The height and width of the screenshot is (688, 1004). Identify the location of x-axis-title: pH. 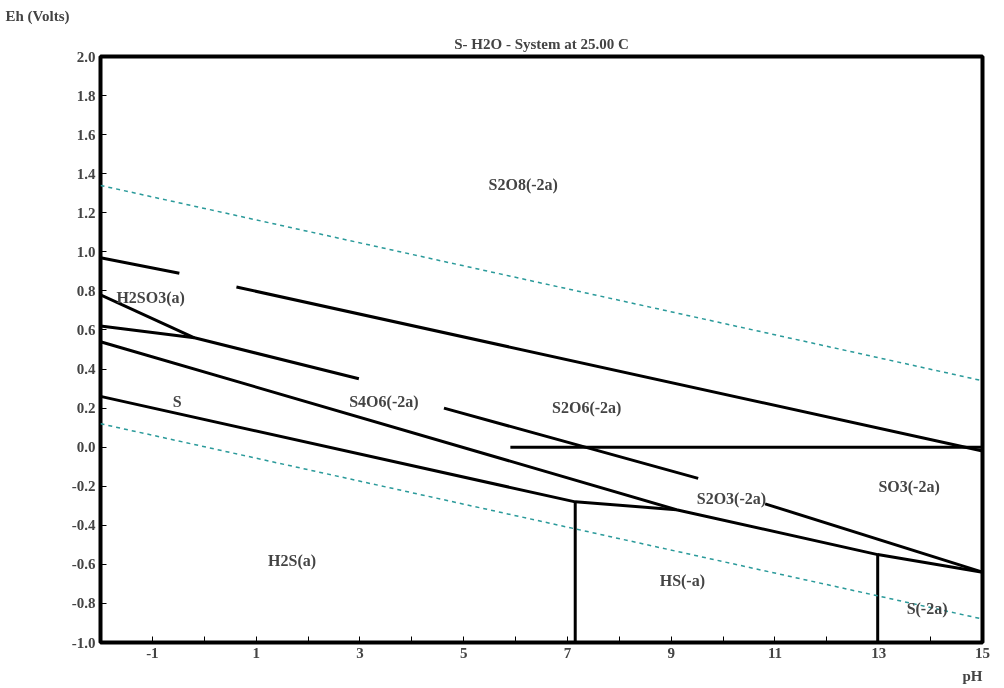
(972, 675).